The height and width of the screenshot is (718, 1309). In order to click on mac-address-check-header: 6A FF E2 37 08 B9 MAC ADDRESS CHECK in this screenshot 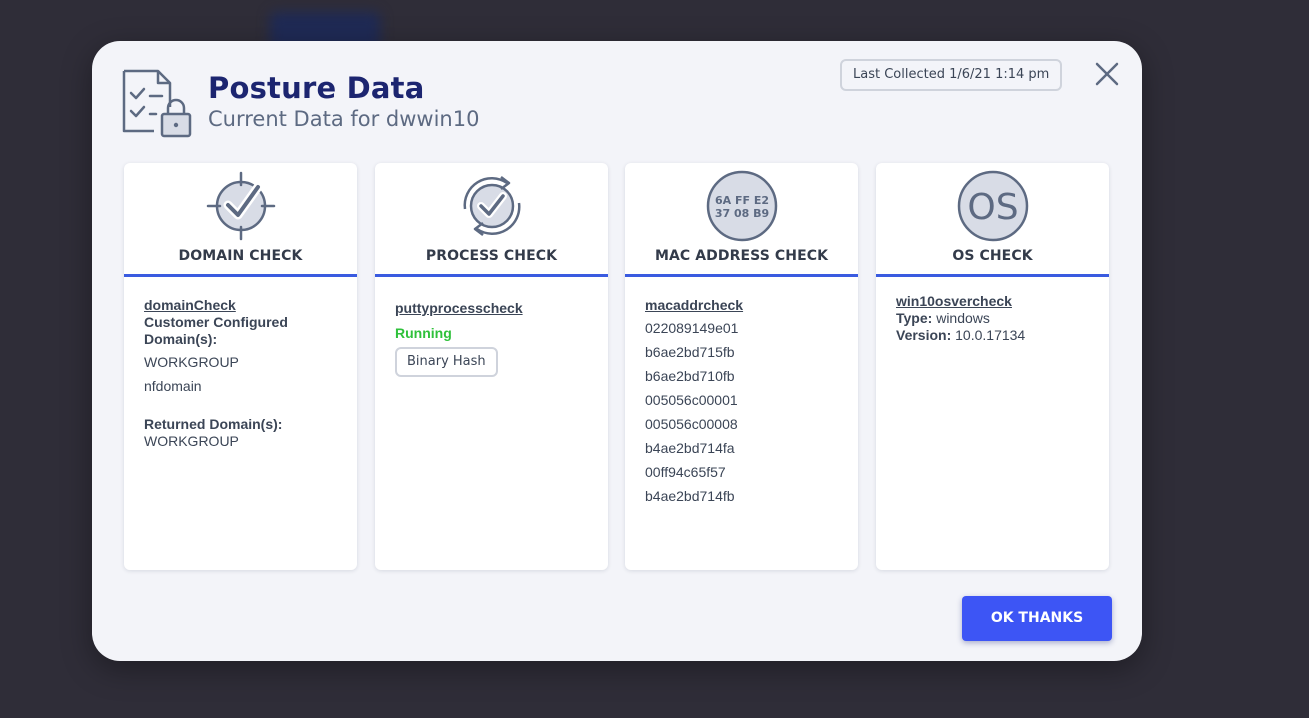, I will do `click(741, 220)`.